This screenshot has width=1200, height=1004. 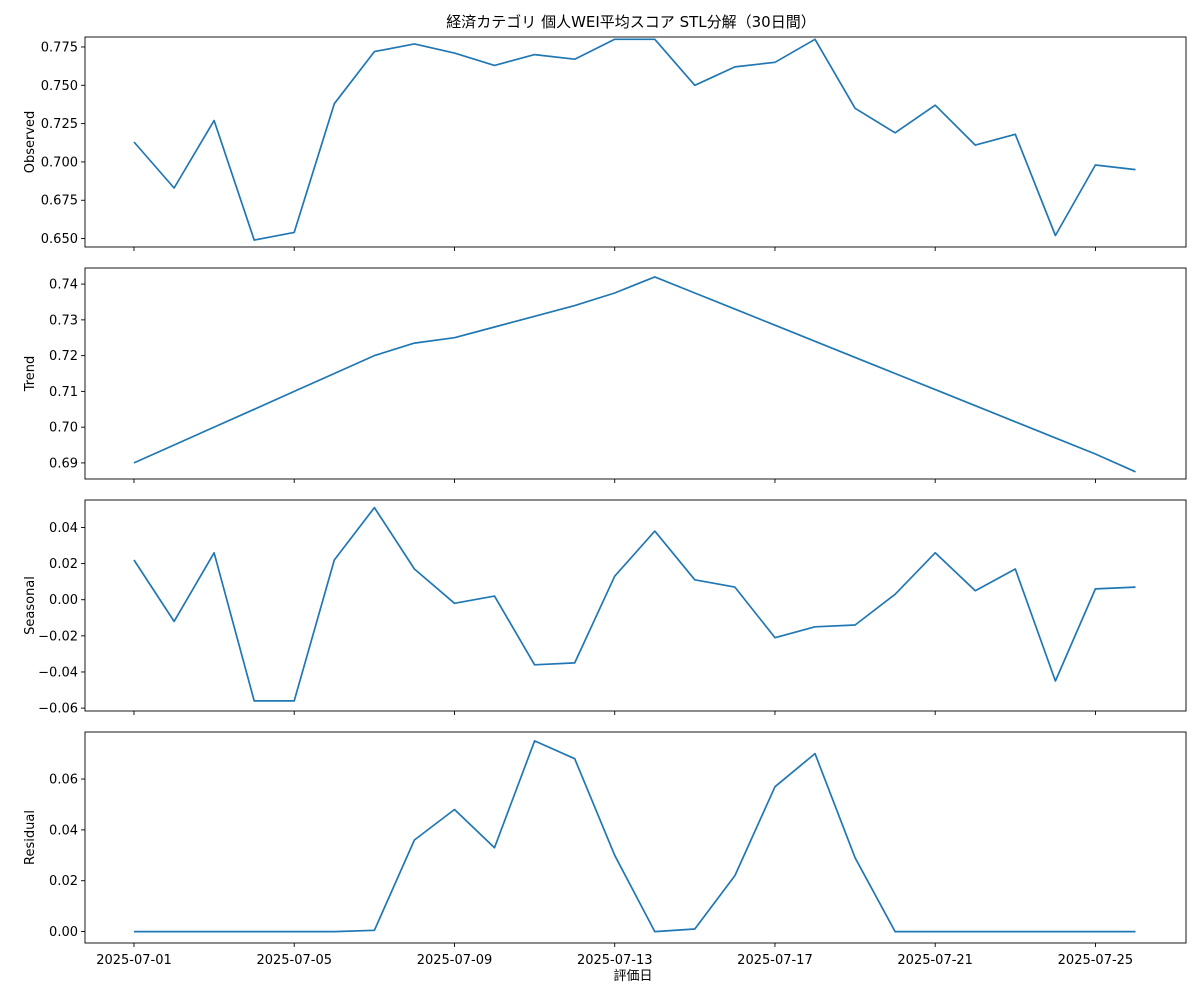 I want to click on x-tick-label: 2025-07-13, so click(x=615, y=960).